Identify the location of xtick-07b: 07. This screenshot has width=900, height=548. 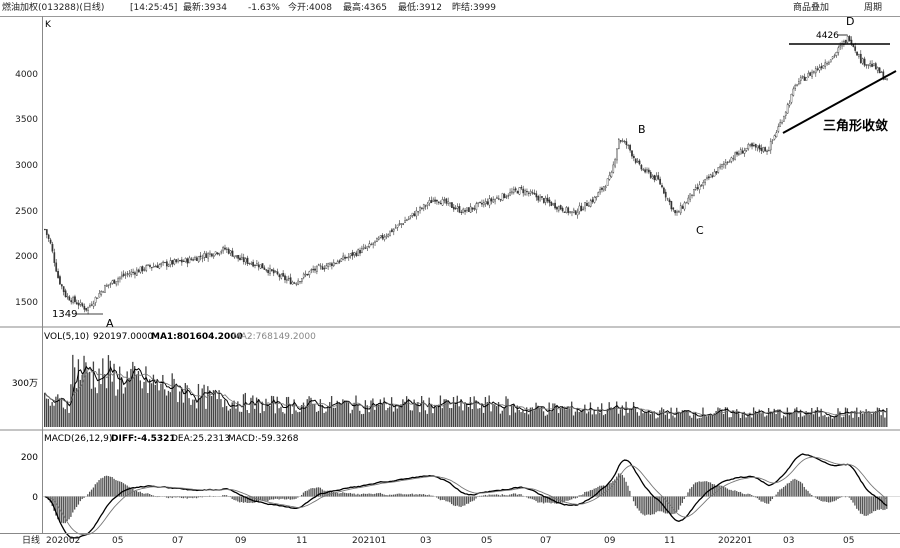
(545, 541).